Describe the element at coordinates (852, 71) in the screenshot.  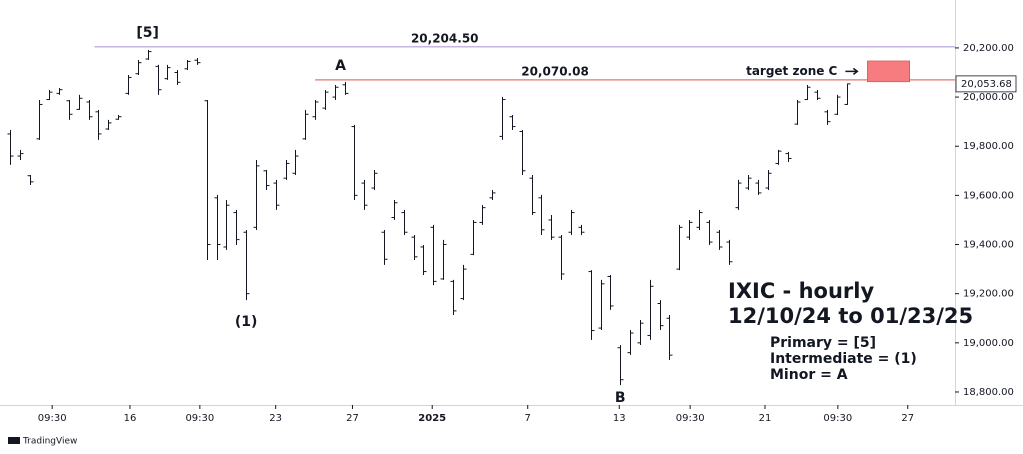
I see `arrow` at that location.